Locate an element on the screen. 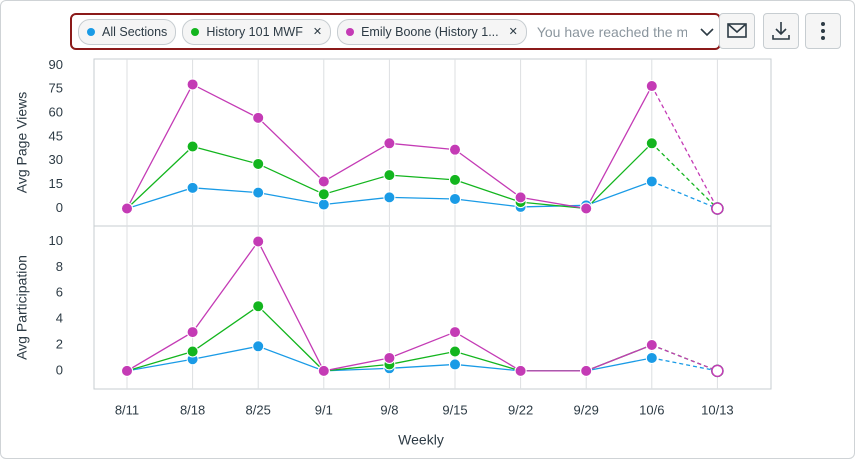 The width and height of the screenshot is (855, 459). chip-label: All Sections is located at coordinates (135, 31).